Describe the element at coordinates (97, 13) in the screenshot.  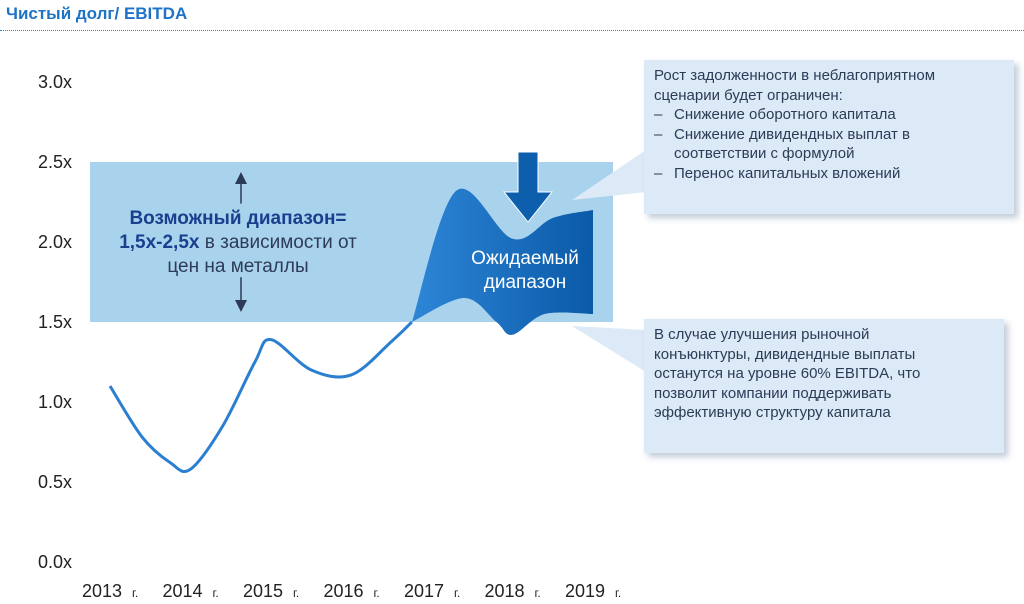
I see `chart-title: Чистый долг/ EBITDA` at that location.